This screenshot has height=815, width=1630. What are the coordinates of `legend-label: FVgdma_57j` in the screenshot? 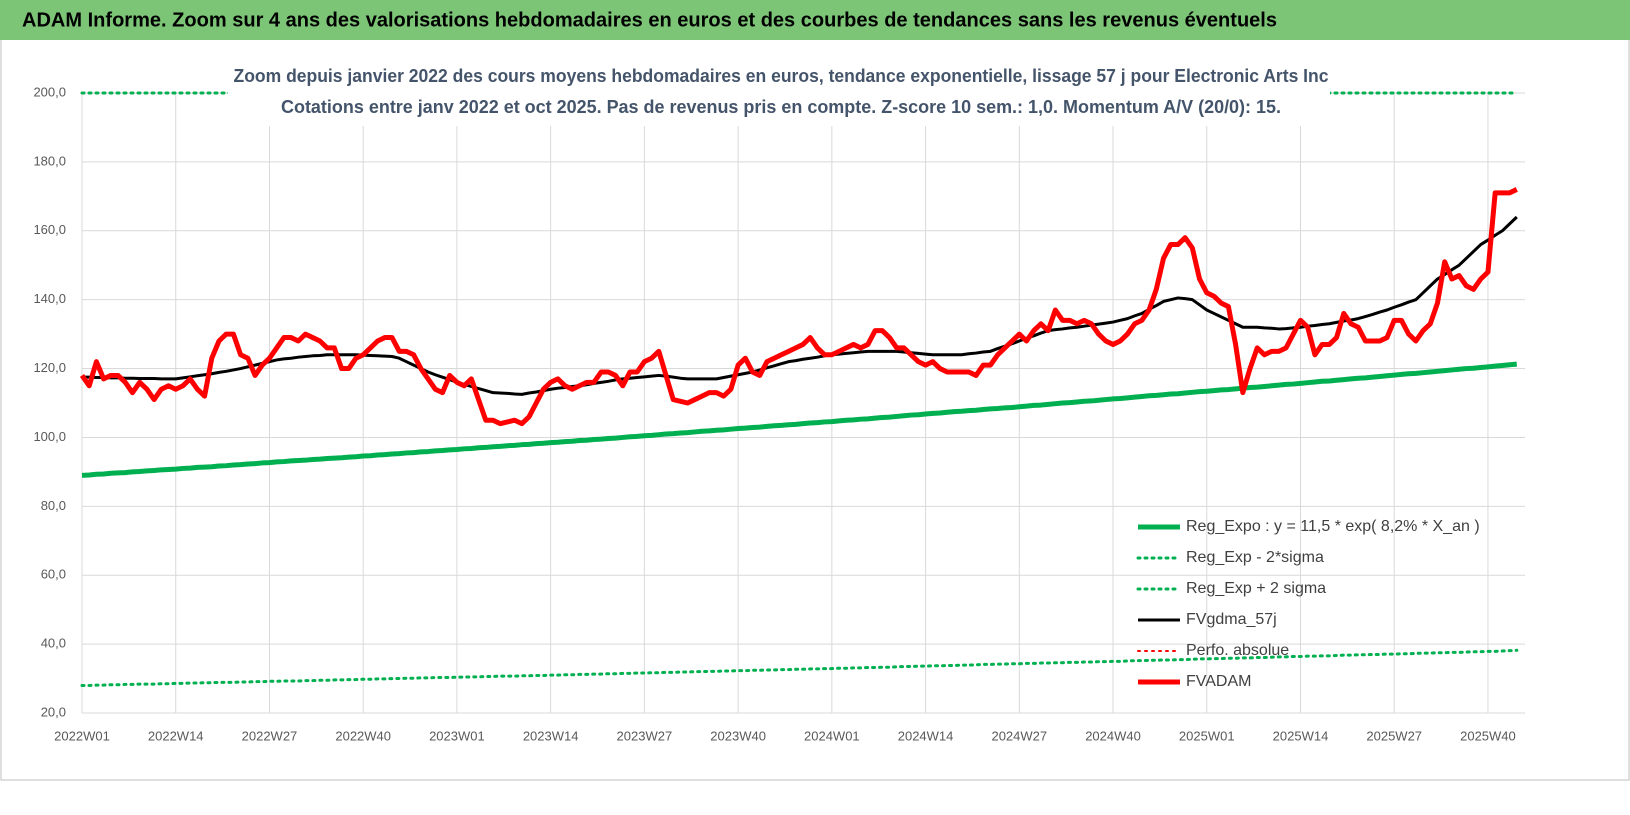 It's located at (1231, 619).